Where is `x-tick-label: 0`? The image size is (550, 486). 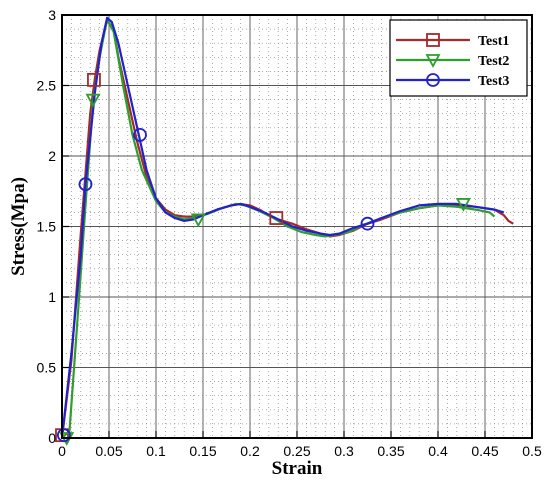
x-tick-label: 0 is located at coordinates (62, 451).